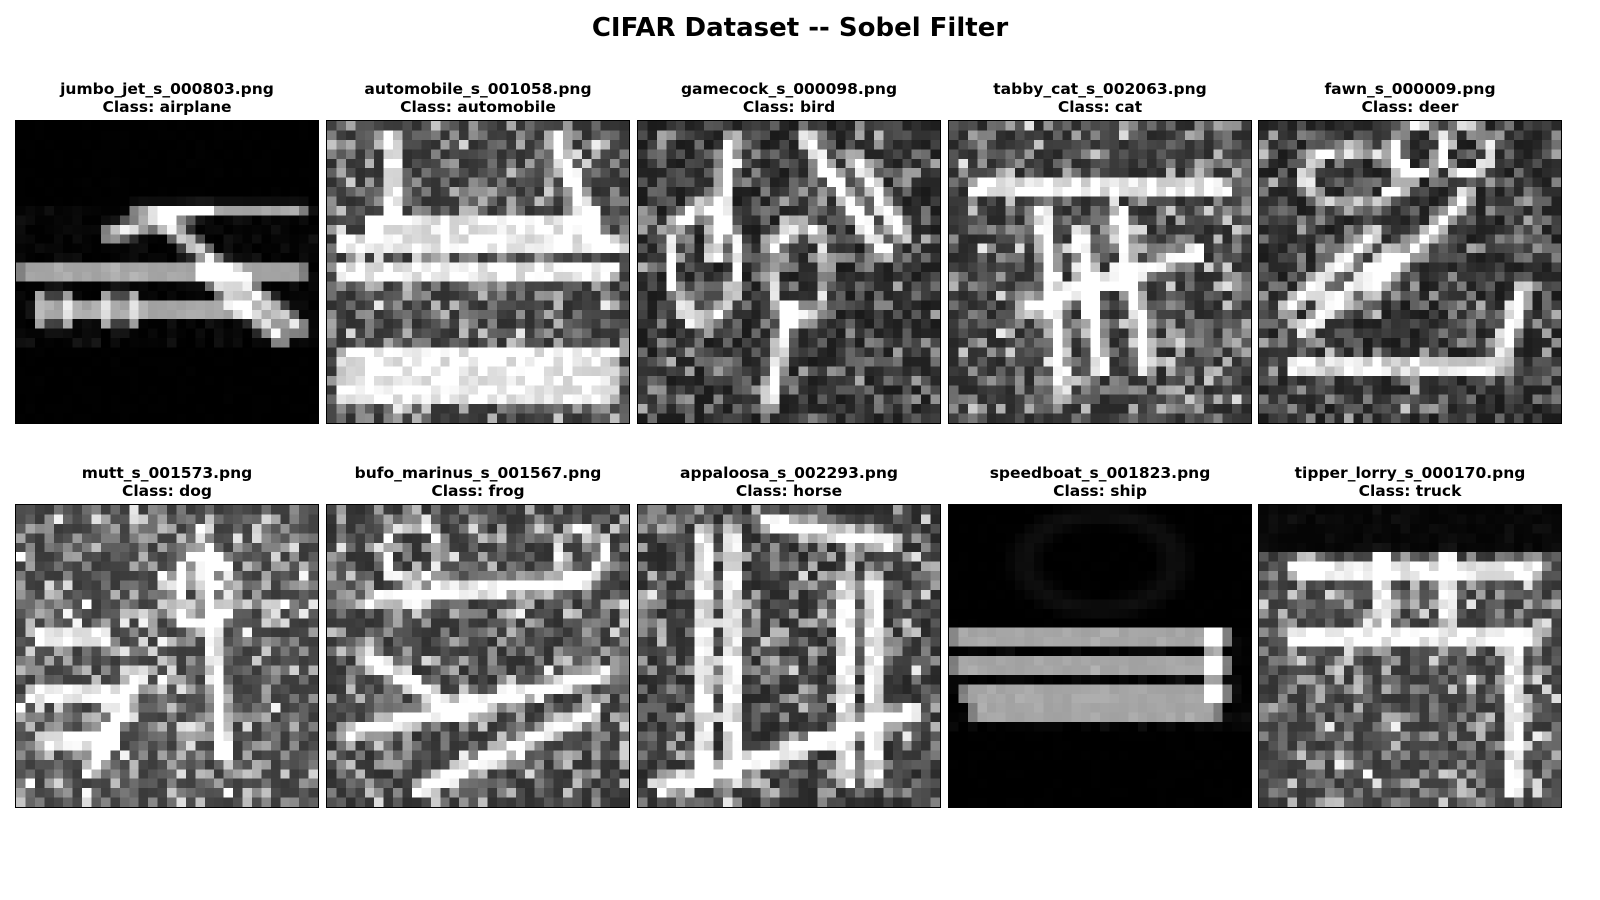  What do you see at coordinates (1410, 107) in the screenshot?
I see `panel-class-label: Class: deer` at bounding box center [1410, 107].